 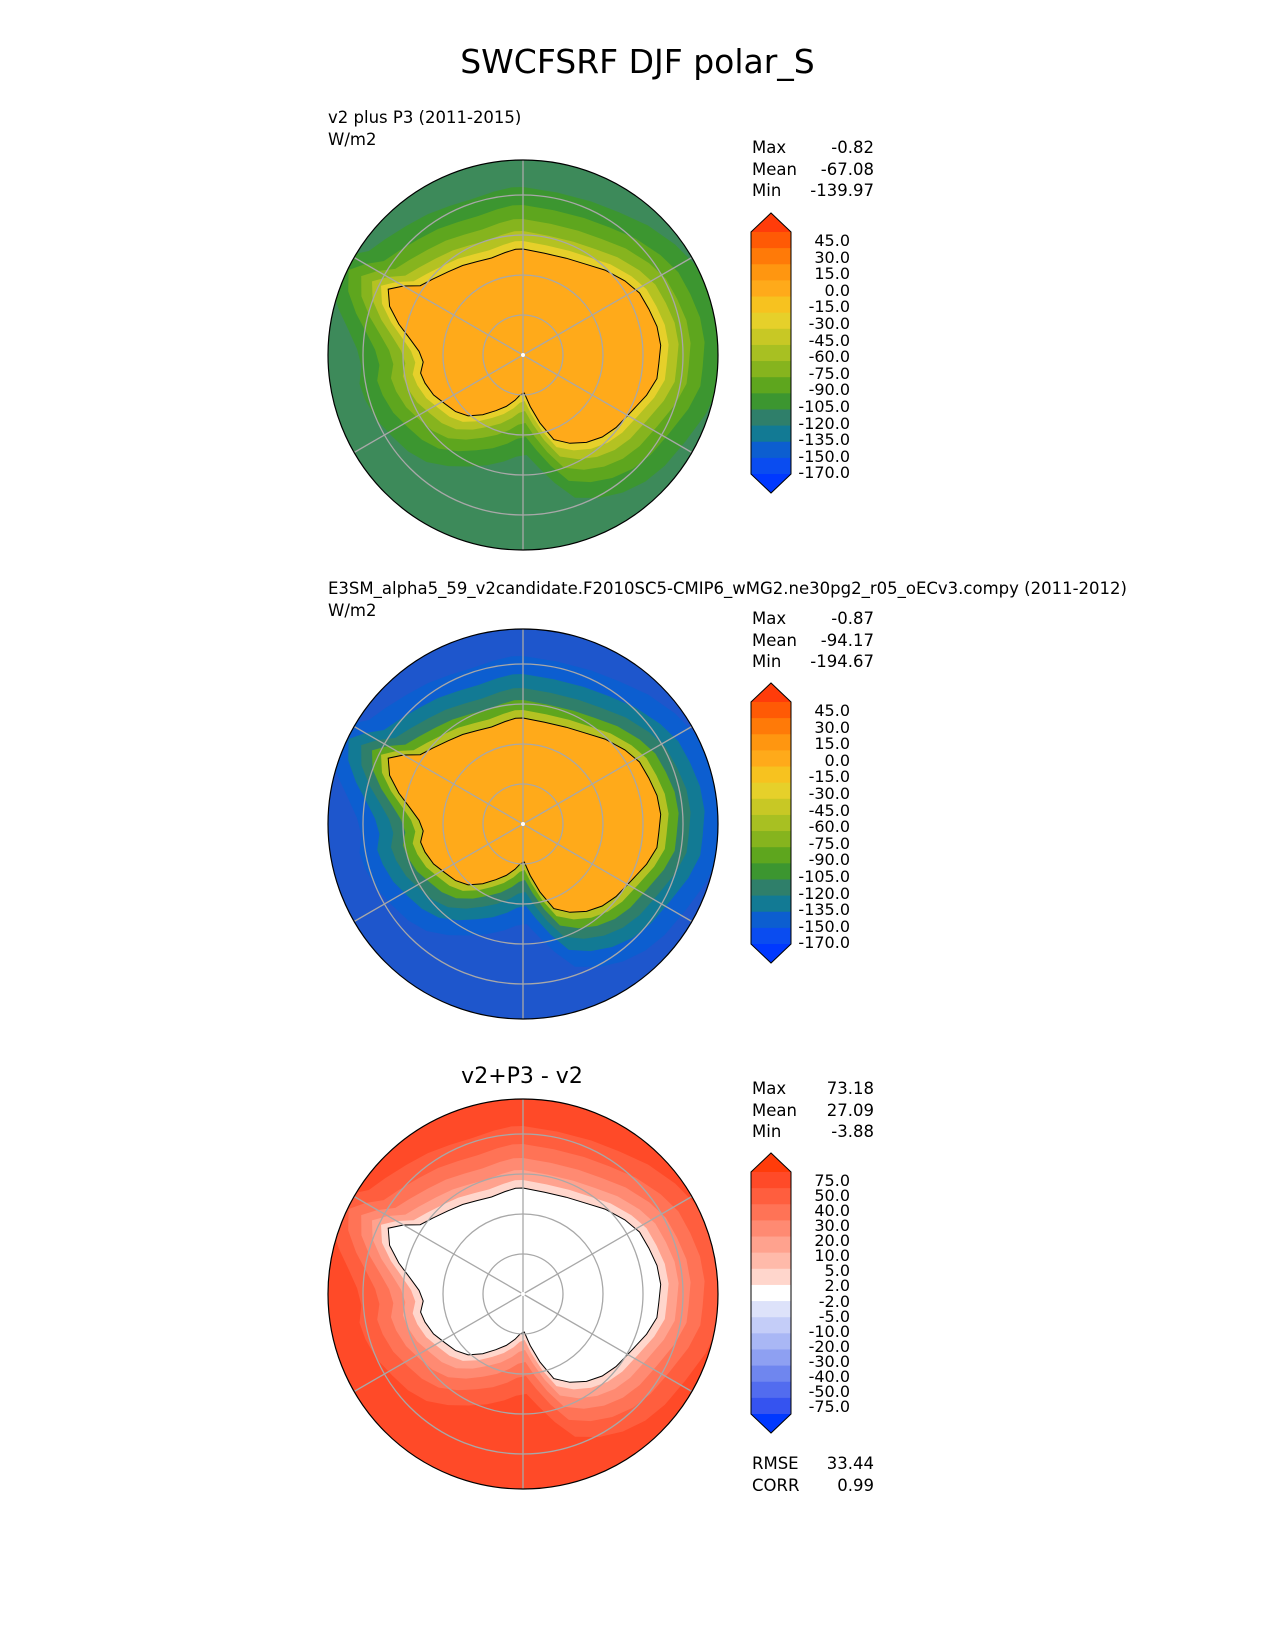 What do you see at coordinates (776, 1485) in the screenshot?
I see `stat-corr-label: CORR` at bounding box center [776, 1485].